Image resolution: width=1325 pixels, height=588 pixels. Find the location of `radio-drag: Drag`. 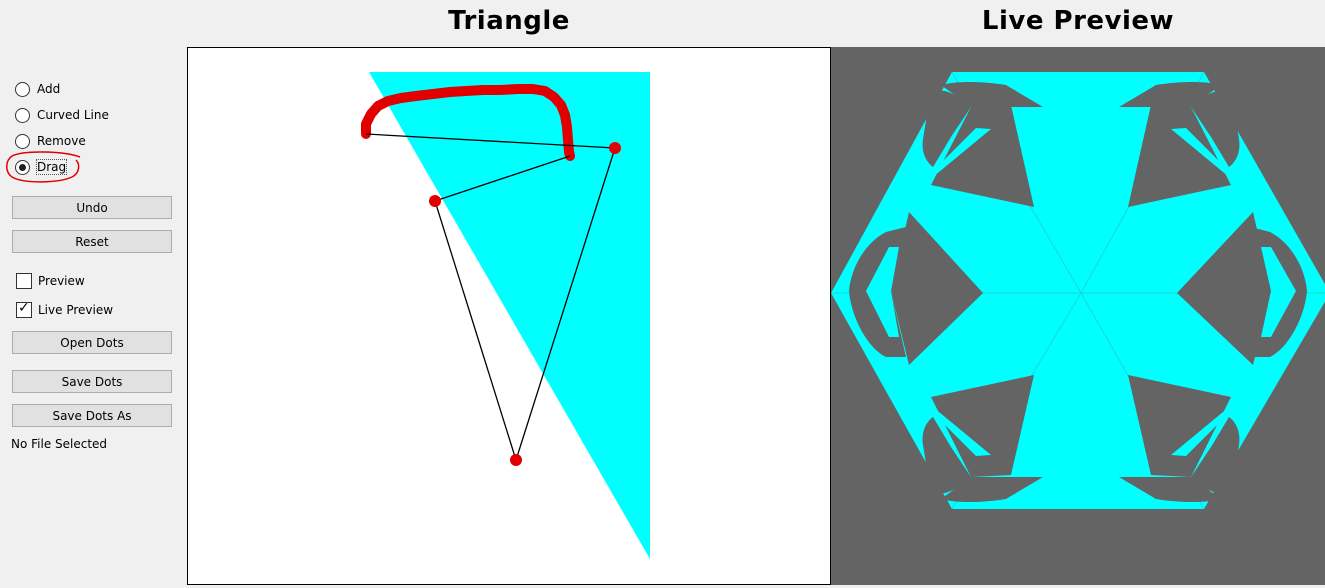

radio-drag: Drag is located at coordinates (41, 167).